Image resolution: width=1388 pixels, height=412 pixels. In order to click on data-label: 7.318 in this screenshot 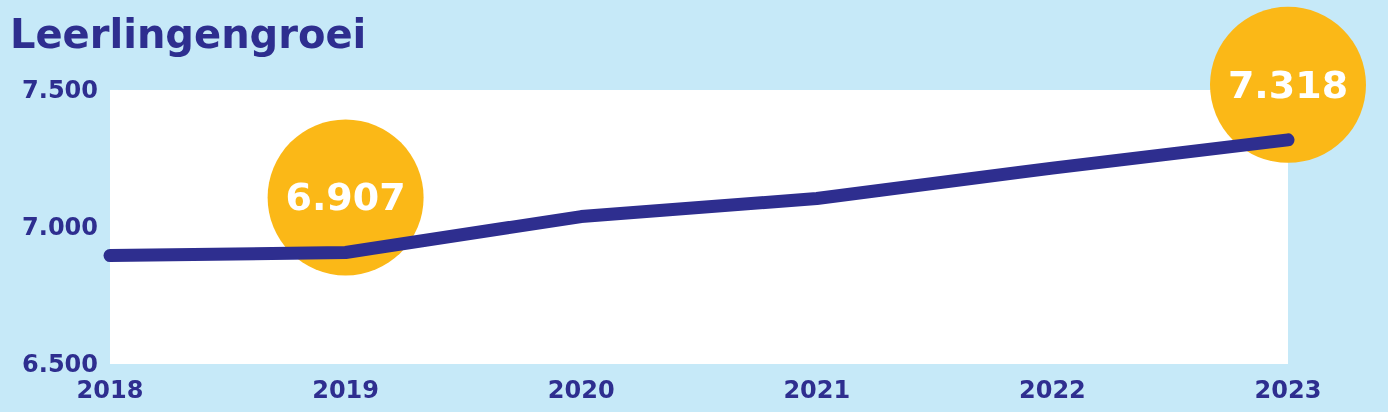, I will do `click(1288, 84)`.